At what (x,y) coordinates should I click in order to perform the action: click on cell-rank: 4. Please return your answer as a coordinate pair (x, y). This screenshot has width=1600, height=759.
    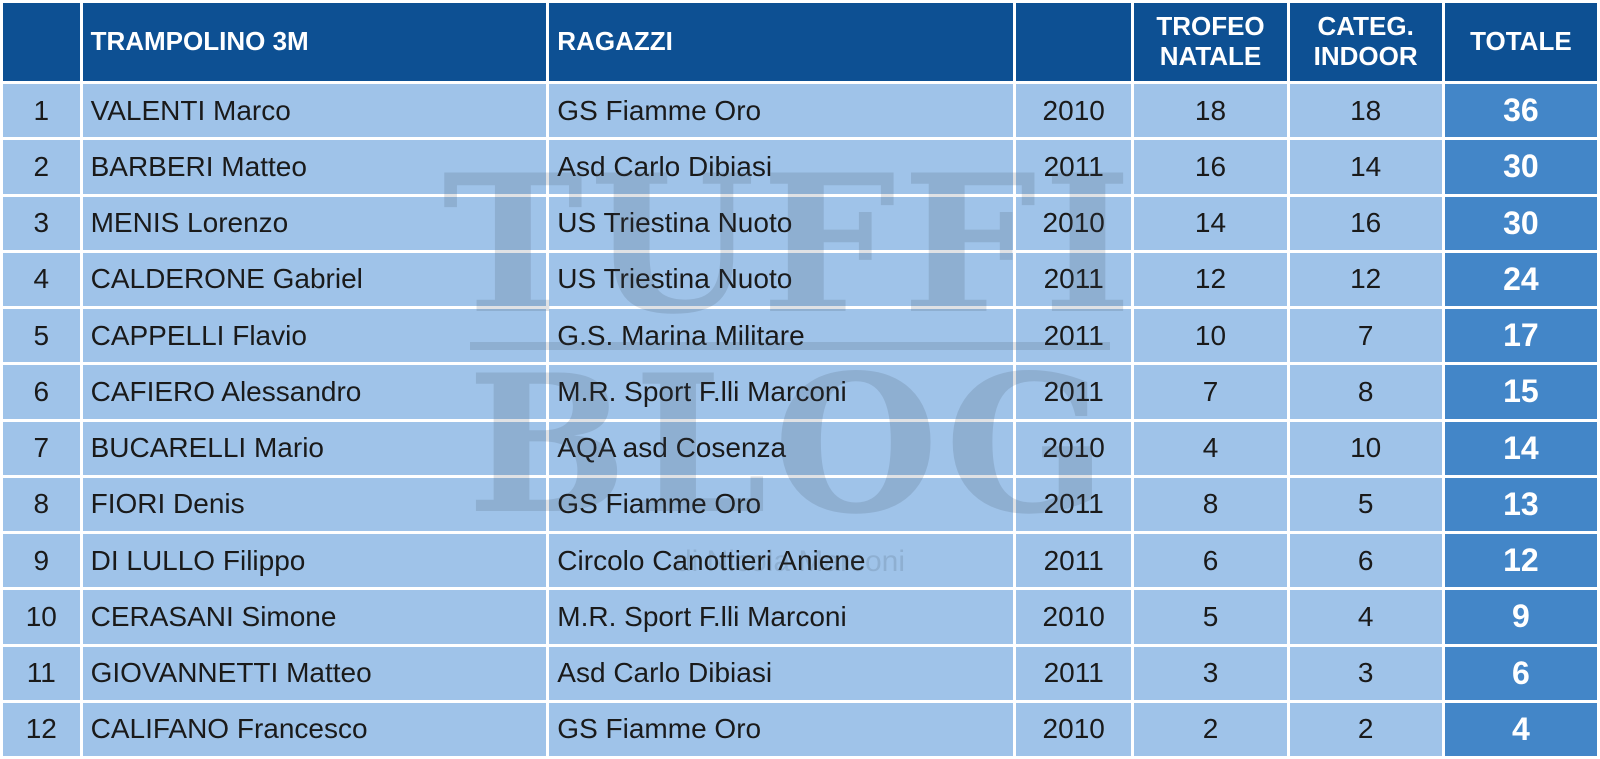
    Looking at the image, I should click on (41, 279).